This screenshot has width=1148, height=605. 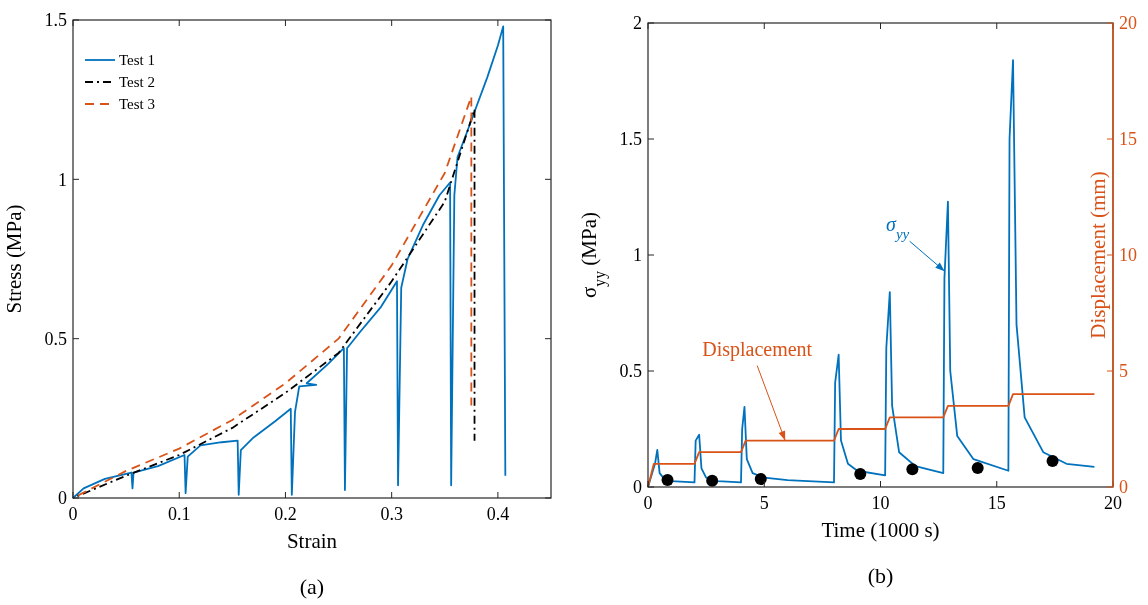 What do you see at coordinates (285, 514) in the screenshot?
I see `x-tick-label: 0.2` at bounding box center [285, 514].